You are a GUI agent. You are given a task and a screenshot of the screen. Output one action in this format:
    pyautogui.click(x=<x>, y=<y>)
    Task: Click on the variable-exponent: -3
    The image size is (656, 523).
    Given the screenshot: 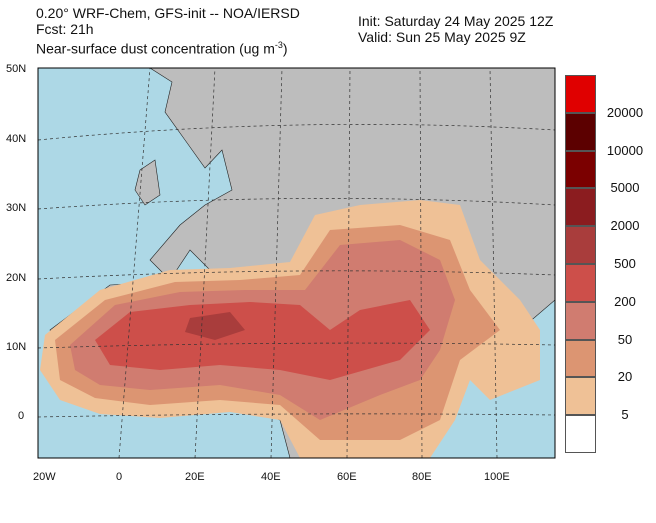 What is the action you would take?
    pyautogui.click(x=278, y=45)
    